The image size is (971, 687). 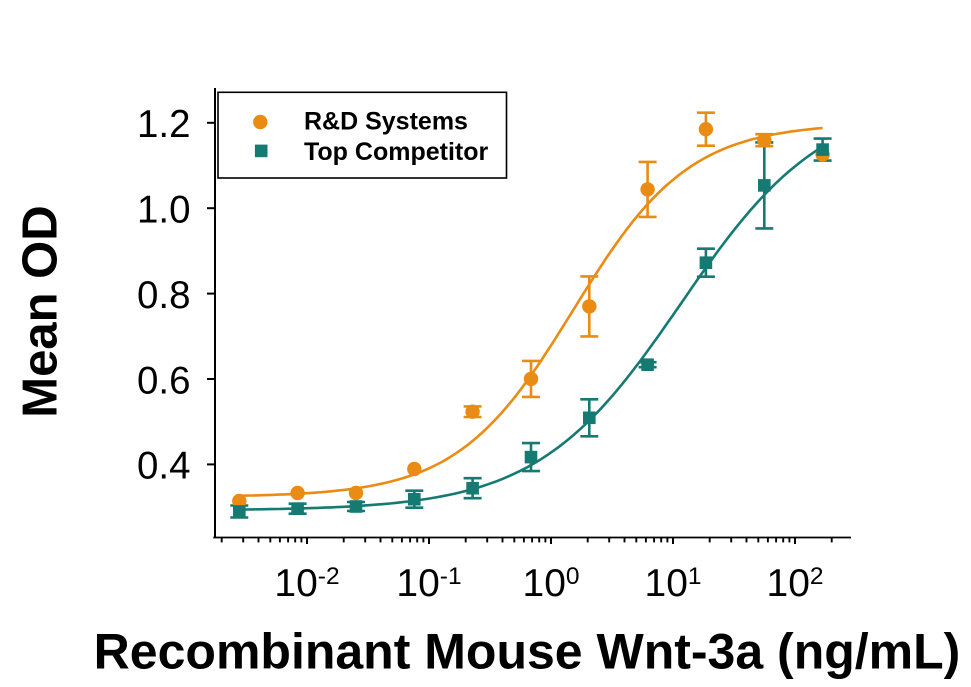 What do you see at coordinates (329, 576) in the screenshot?
I see `svg-text: -2` at bounding box center [329, 576].